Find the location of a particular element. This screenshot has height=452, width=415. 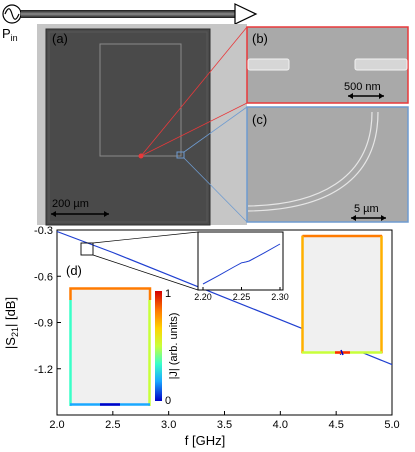

zoom-box is located at coordinates (87, 249).